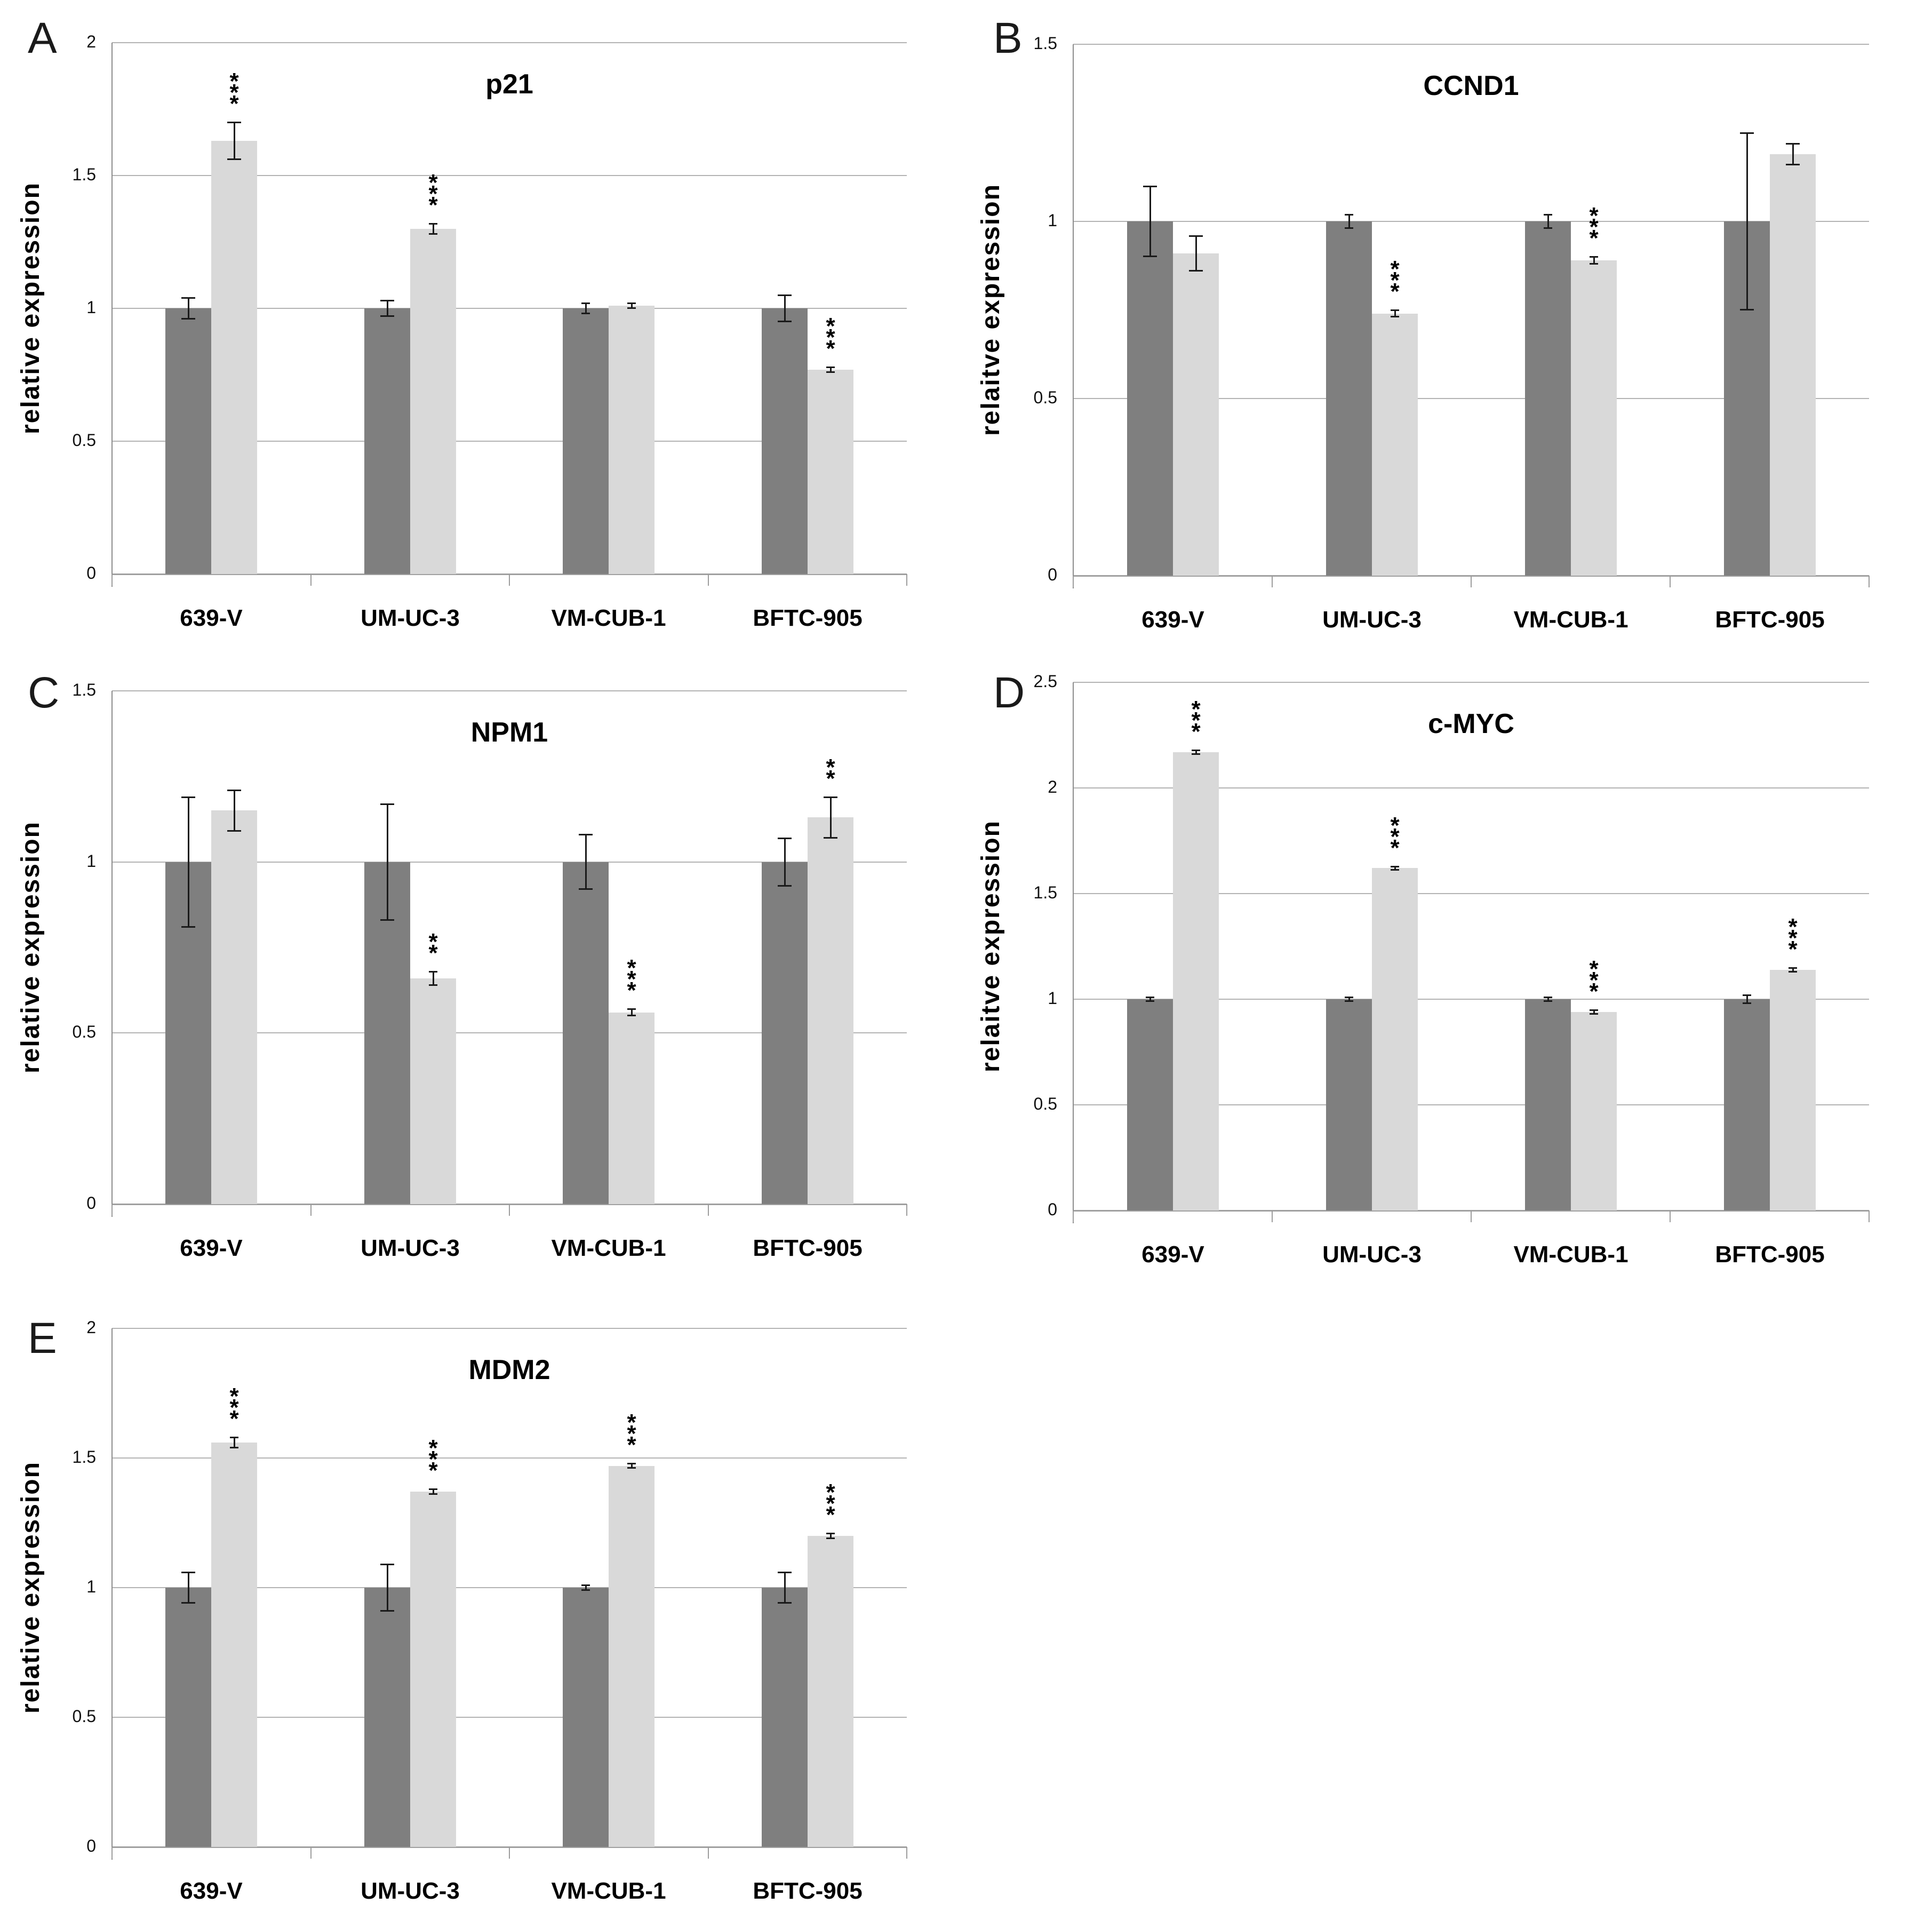 The height and width of the screenshot is (1912, 1932). Describe the element at coordinates (43, 38) in the screenshot. I see `panel-letter: A` at that location.